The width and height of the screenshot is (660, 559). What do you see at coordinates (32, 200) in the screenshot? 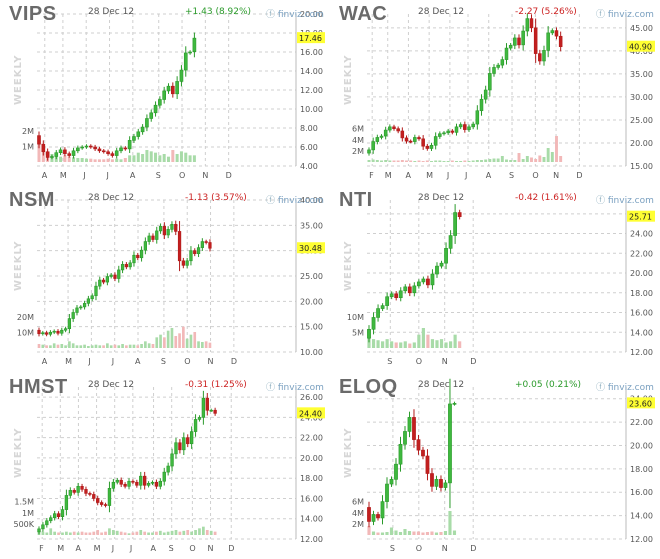
I see `ticker-symbol: NSM` at bounding box center [32, 200].